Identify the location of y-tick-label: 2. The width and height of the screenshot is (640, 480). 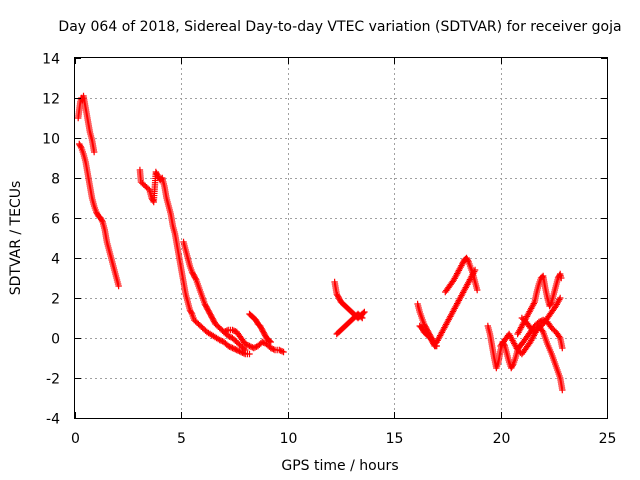
(55, 300).